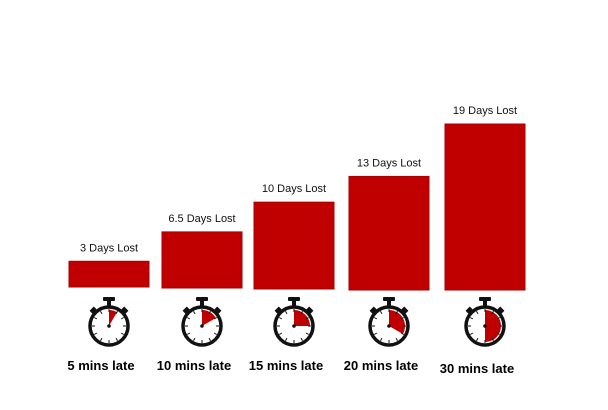 The width and height of the screenshot is (608, 410). What do you see at coordinates (477, 368) in the screenshot?
I see `category-label-5: 30 mins late` at bounding box center [477, 368].